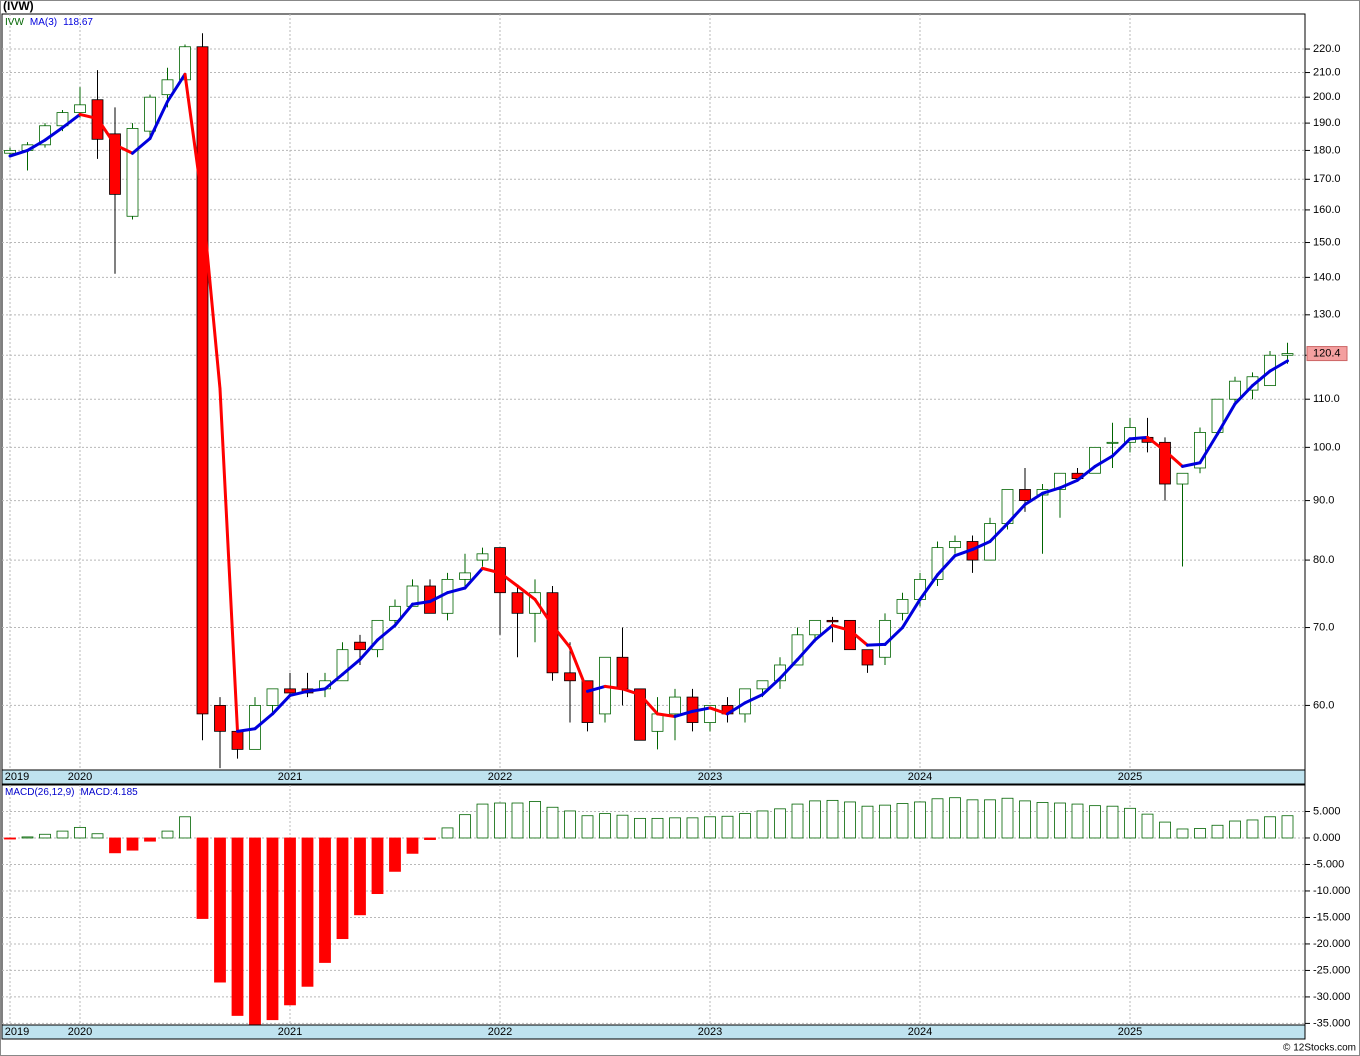 The width and height of the screenshot is (1360, 1056). I want to click on legend-item: MA(3), so click(43, 22).